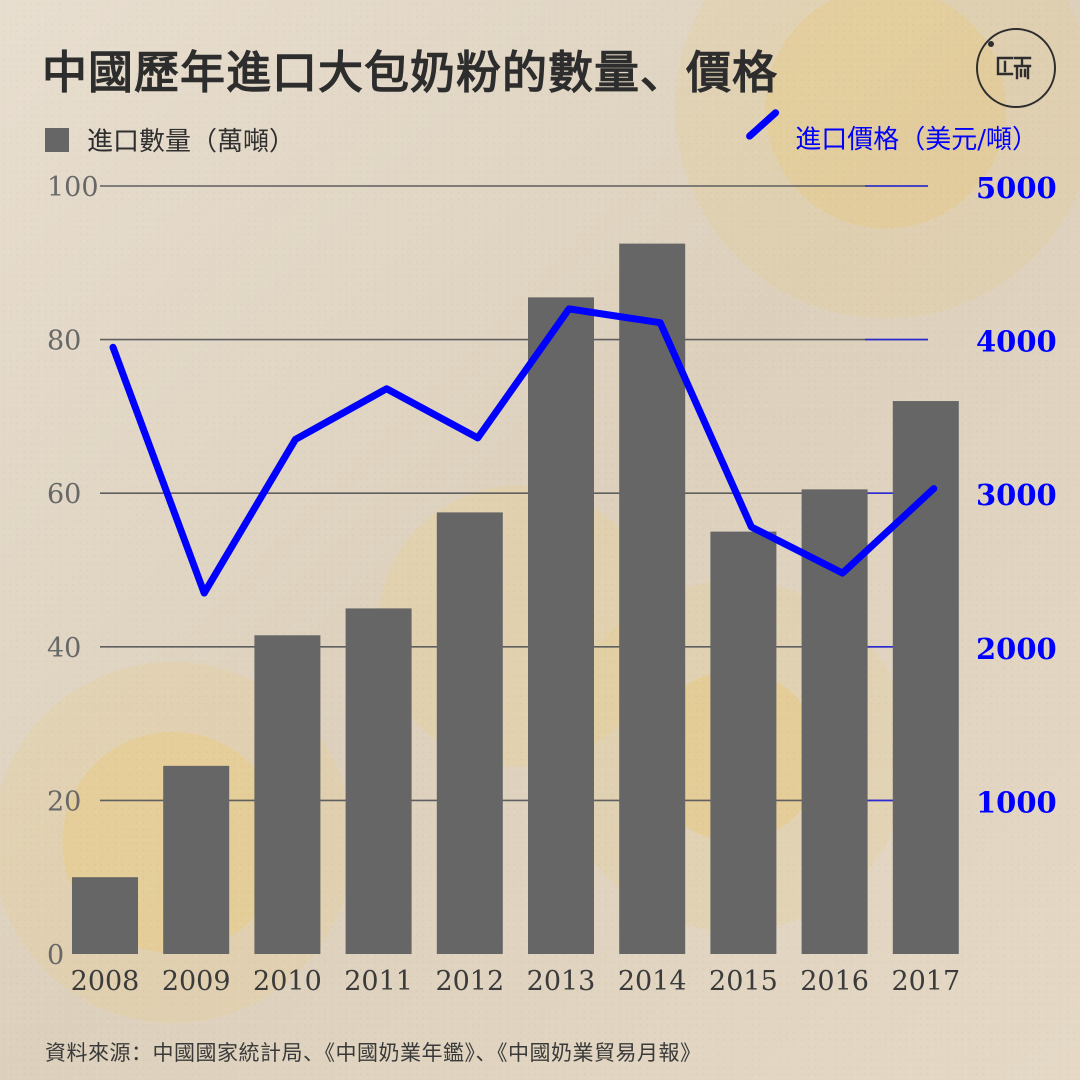 This screenshot has width=1080, height=1080. Describe the element at coordinates (561, 981) in the screenshot. I see `x-axis-tick-label: 2013` at that location.